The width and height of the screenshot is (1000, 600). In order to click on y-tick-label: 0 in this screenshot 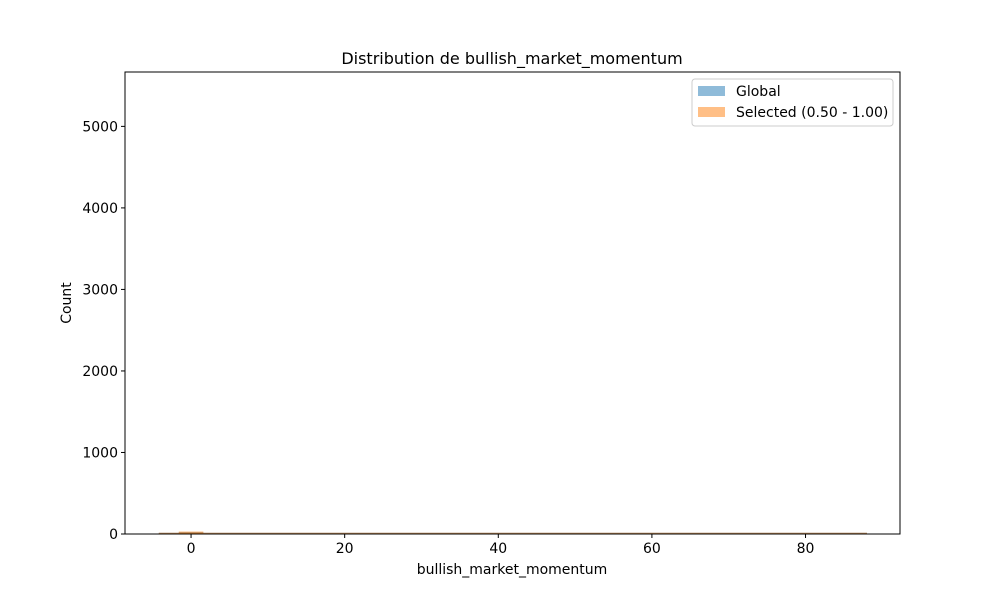, I will do `click(113, 535)`.